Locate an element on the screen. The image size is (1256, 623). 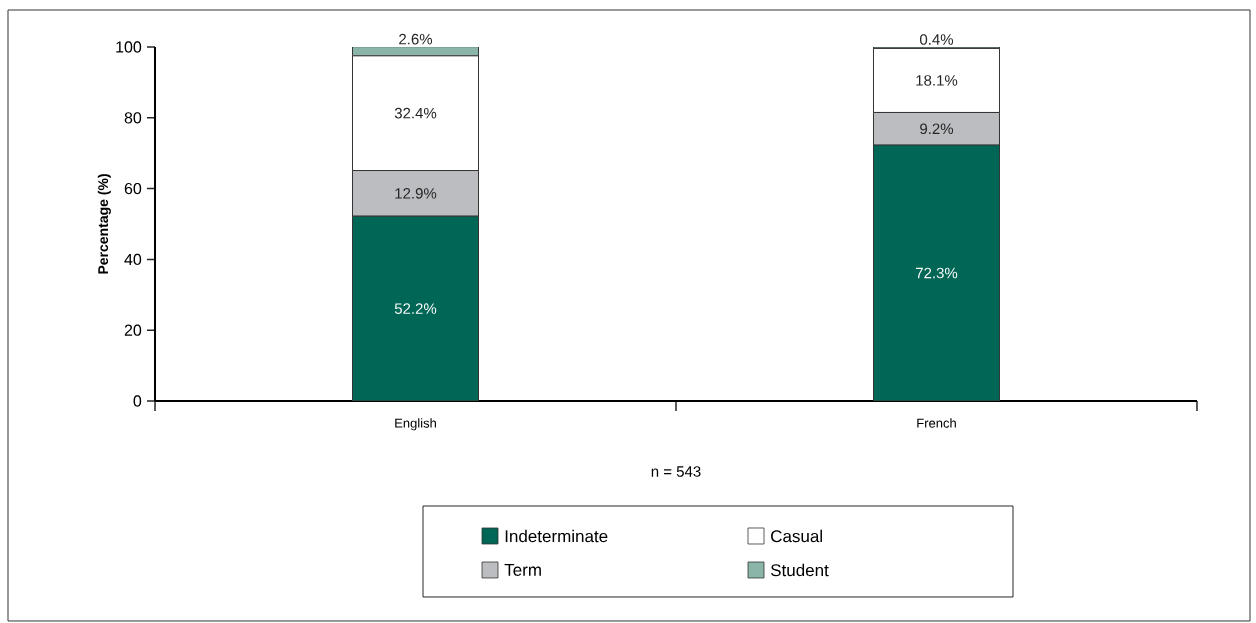
y-tick-label: 60 is located at coordinates (133, 188).